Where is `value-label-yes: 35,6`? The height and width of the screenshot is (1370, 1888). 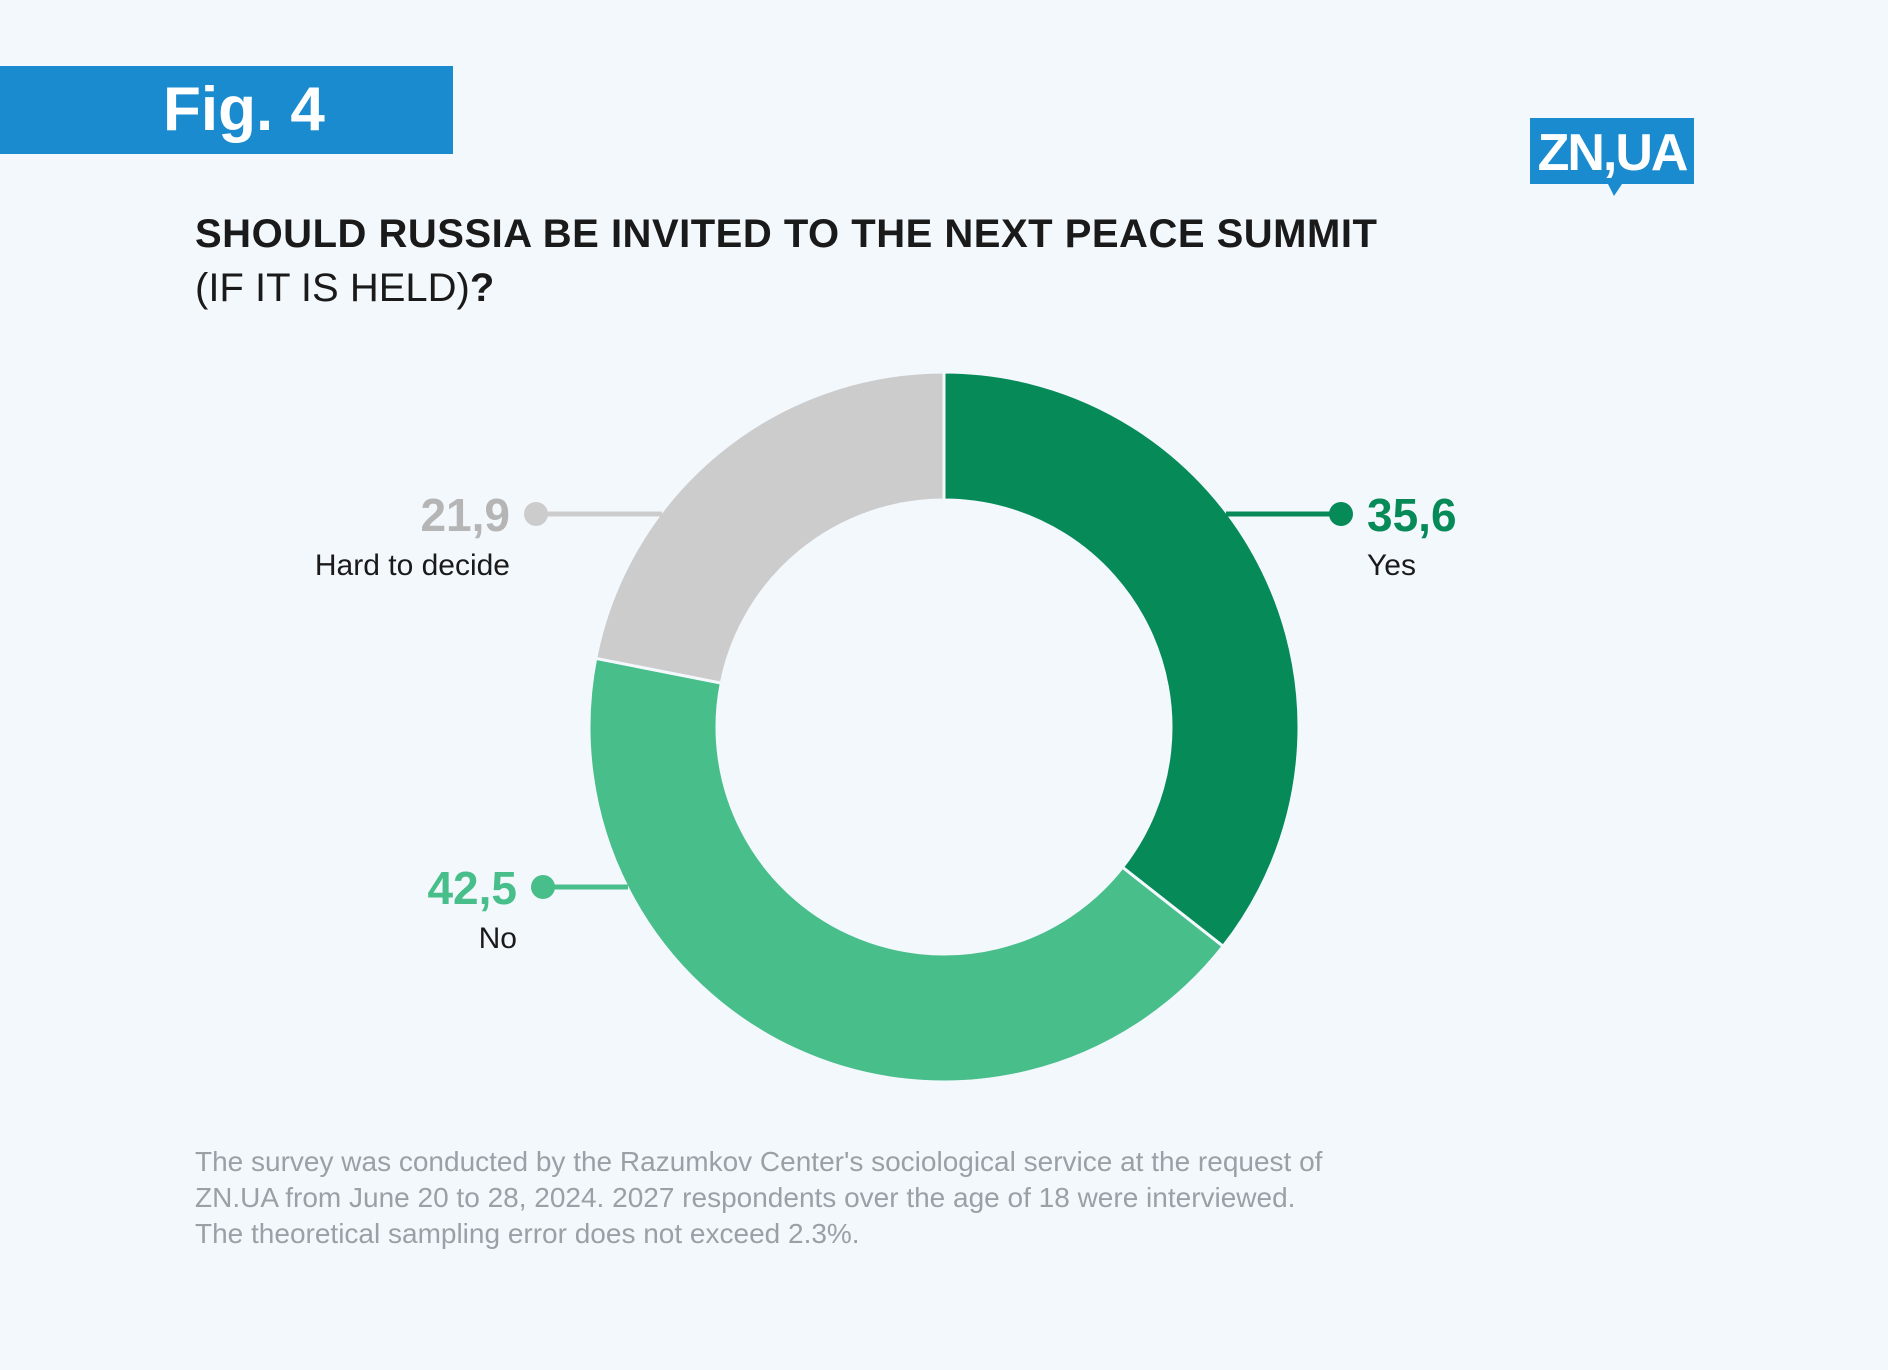 value-label-yes: 35,6 is located at coordinates (1412, 515).